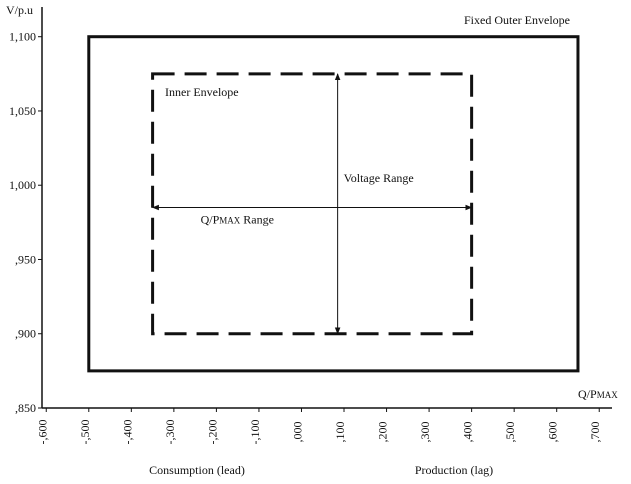 The height and width of the screenshot is (484, 631). Describe the element at coordinates (127, 432) in the screenshot. I see `x-tick-label: -,400` at that location.